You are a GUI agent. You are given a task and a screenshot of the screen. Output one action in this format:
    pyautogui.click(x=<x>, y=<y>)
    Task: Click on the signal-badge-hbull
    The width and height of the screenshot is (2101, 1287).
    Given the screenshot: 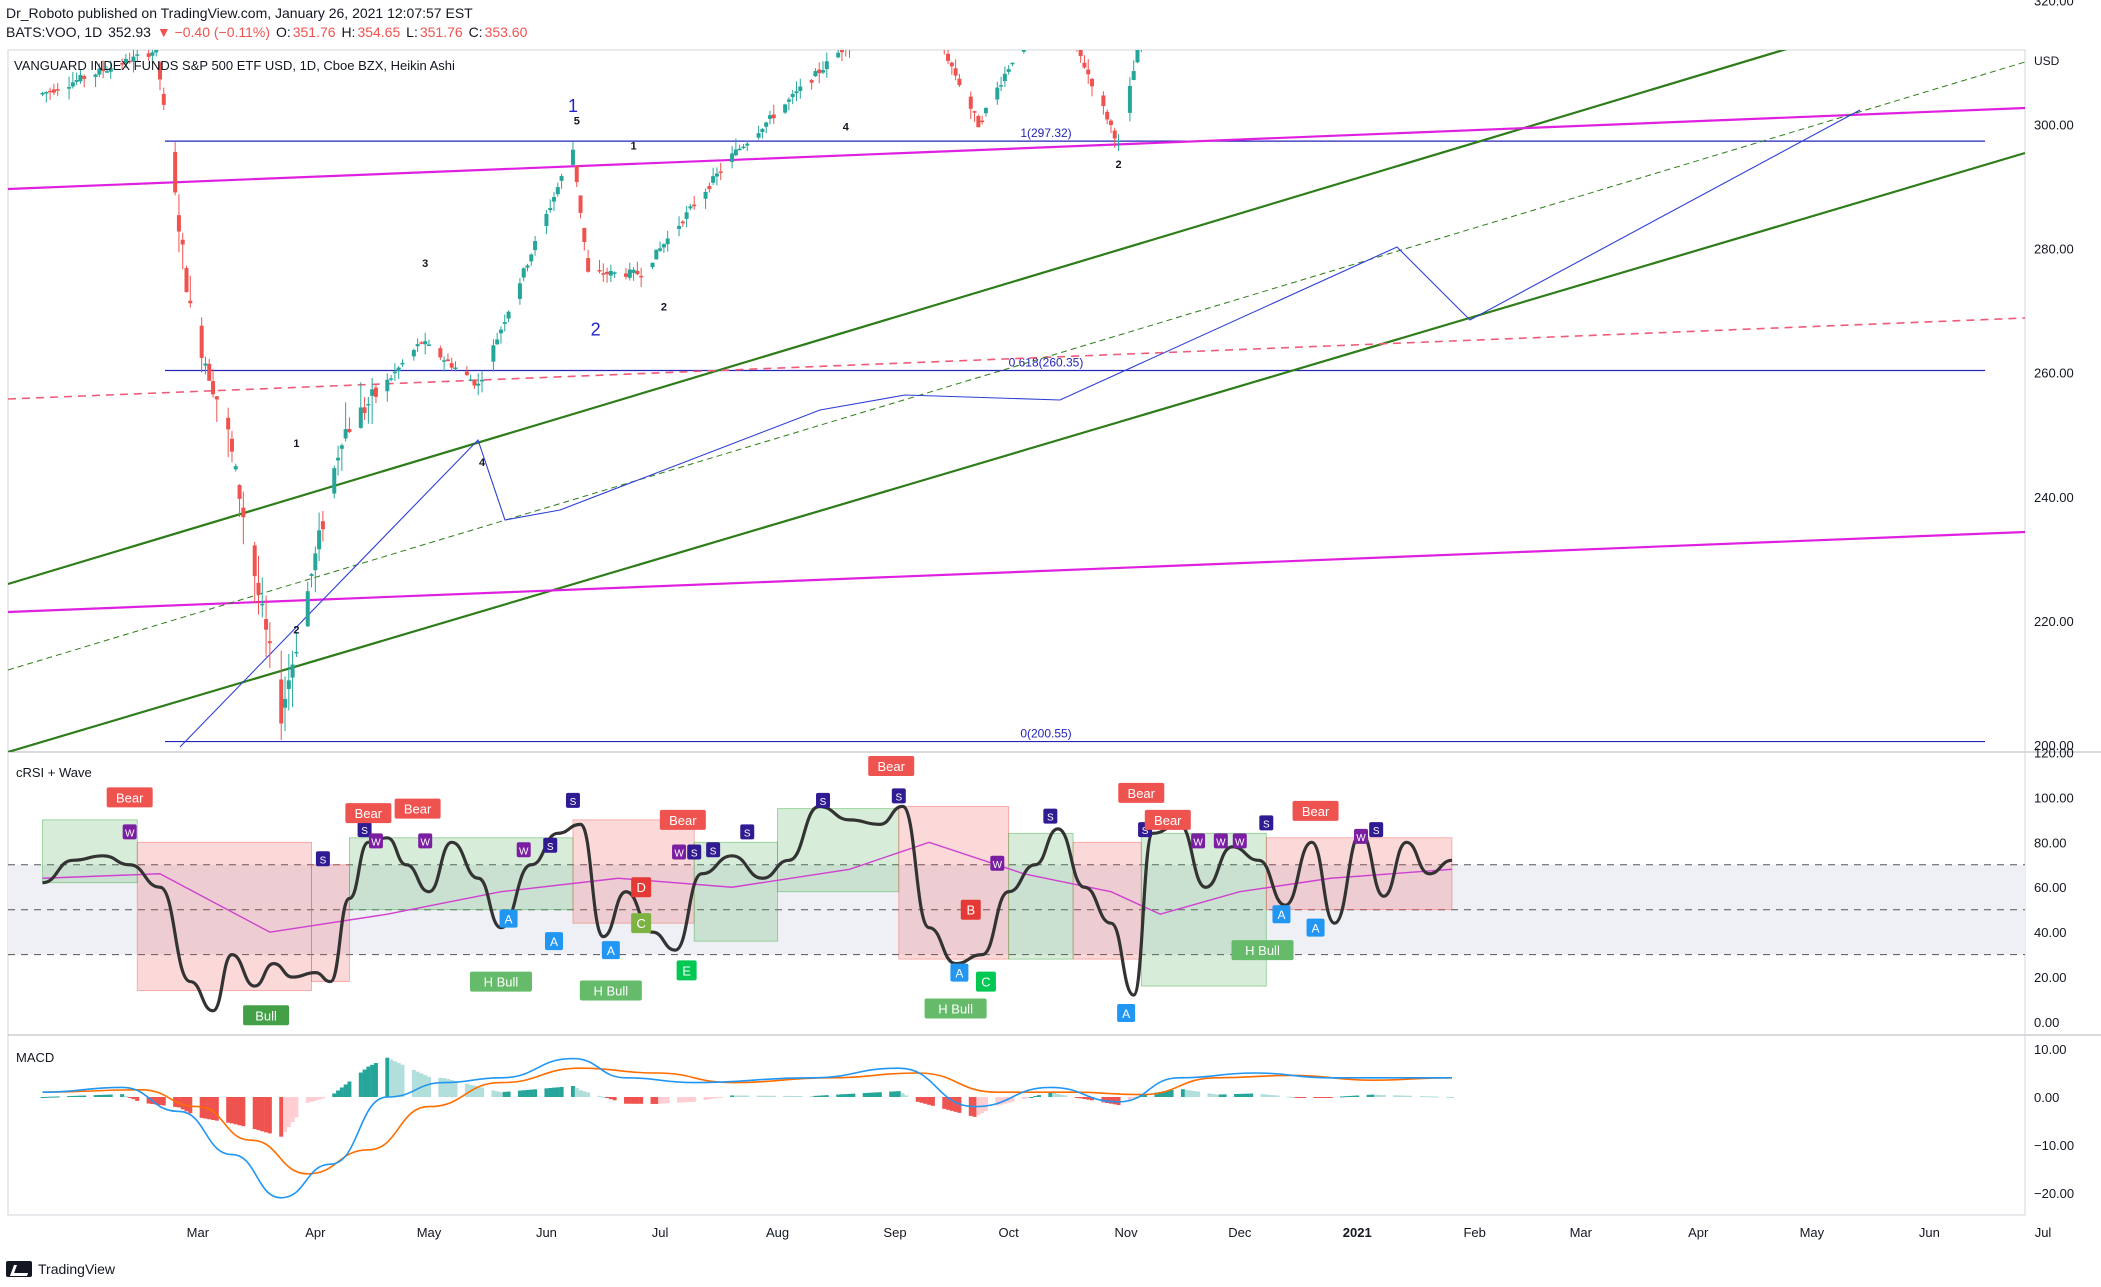 What is the action you would take?
    pyautogui.click(x=955, y=1008)
    